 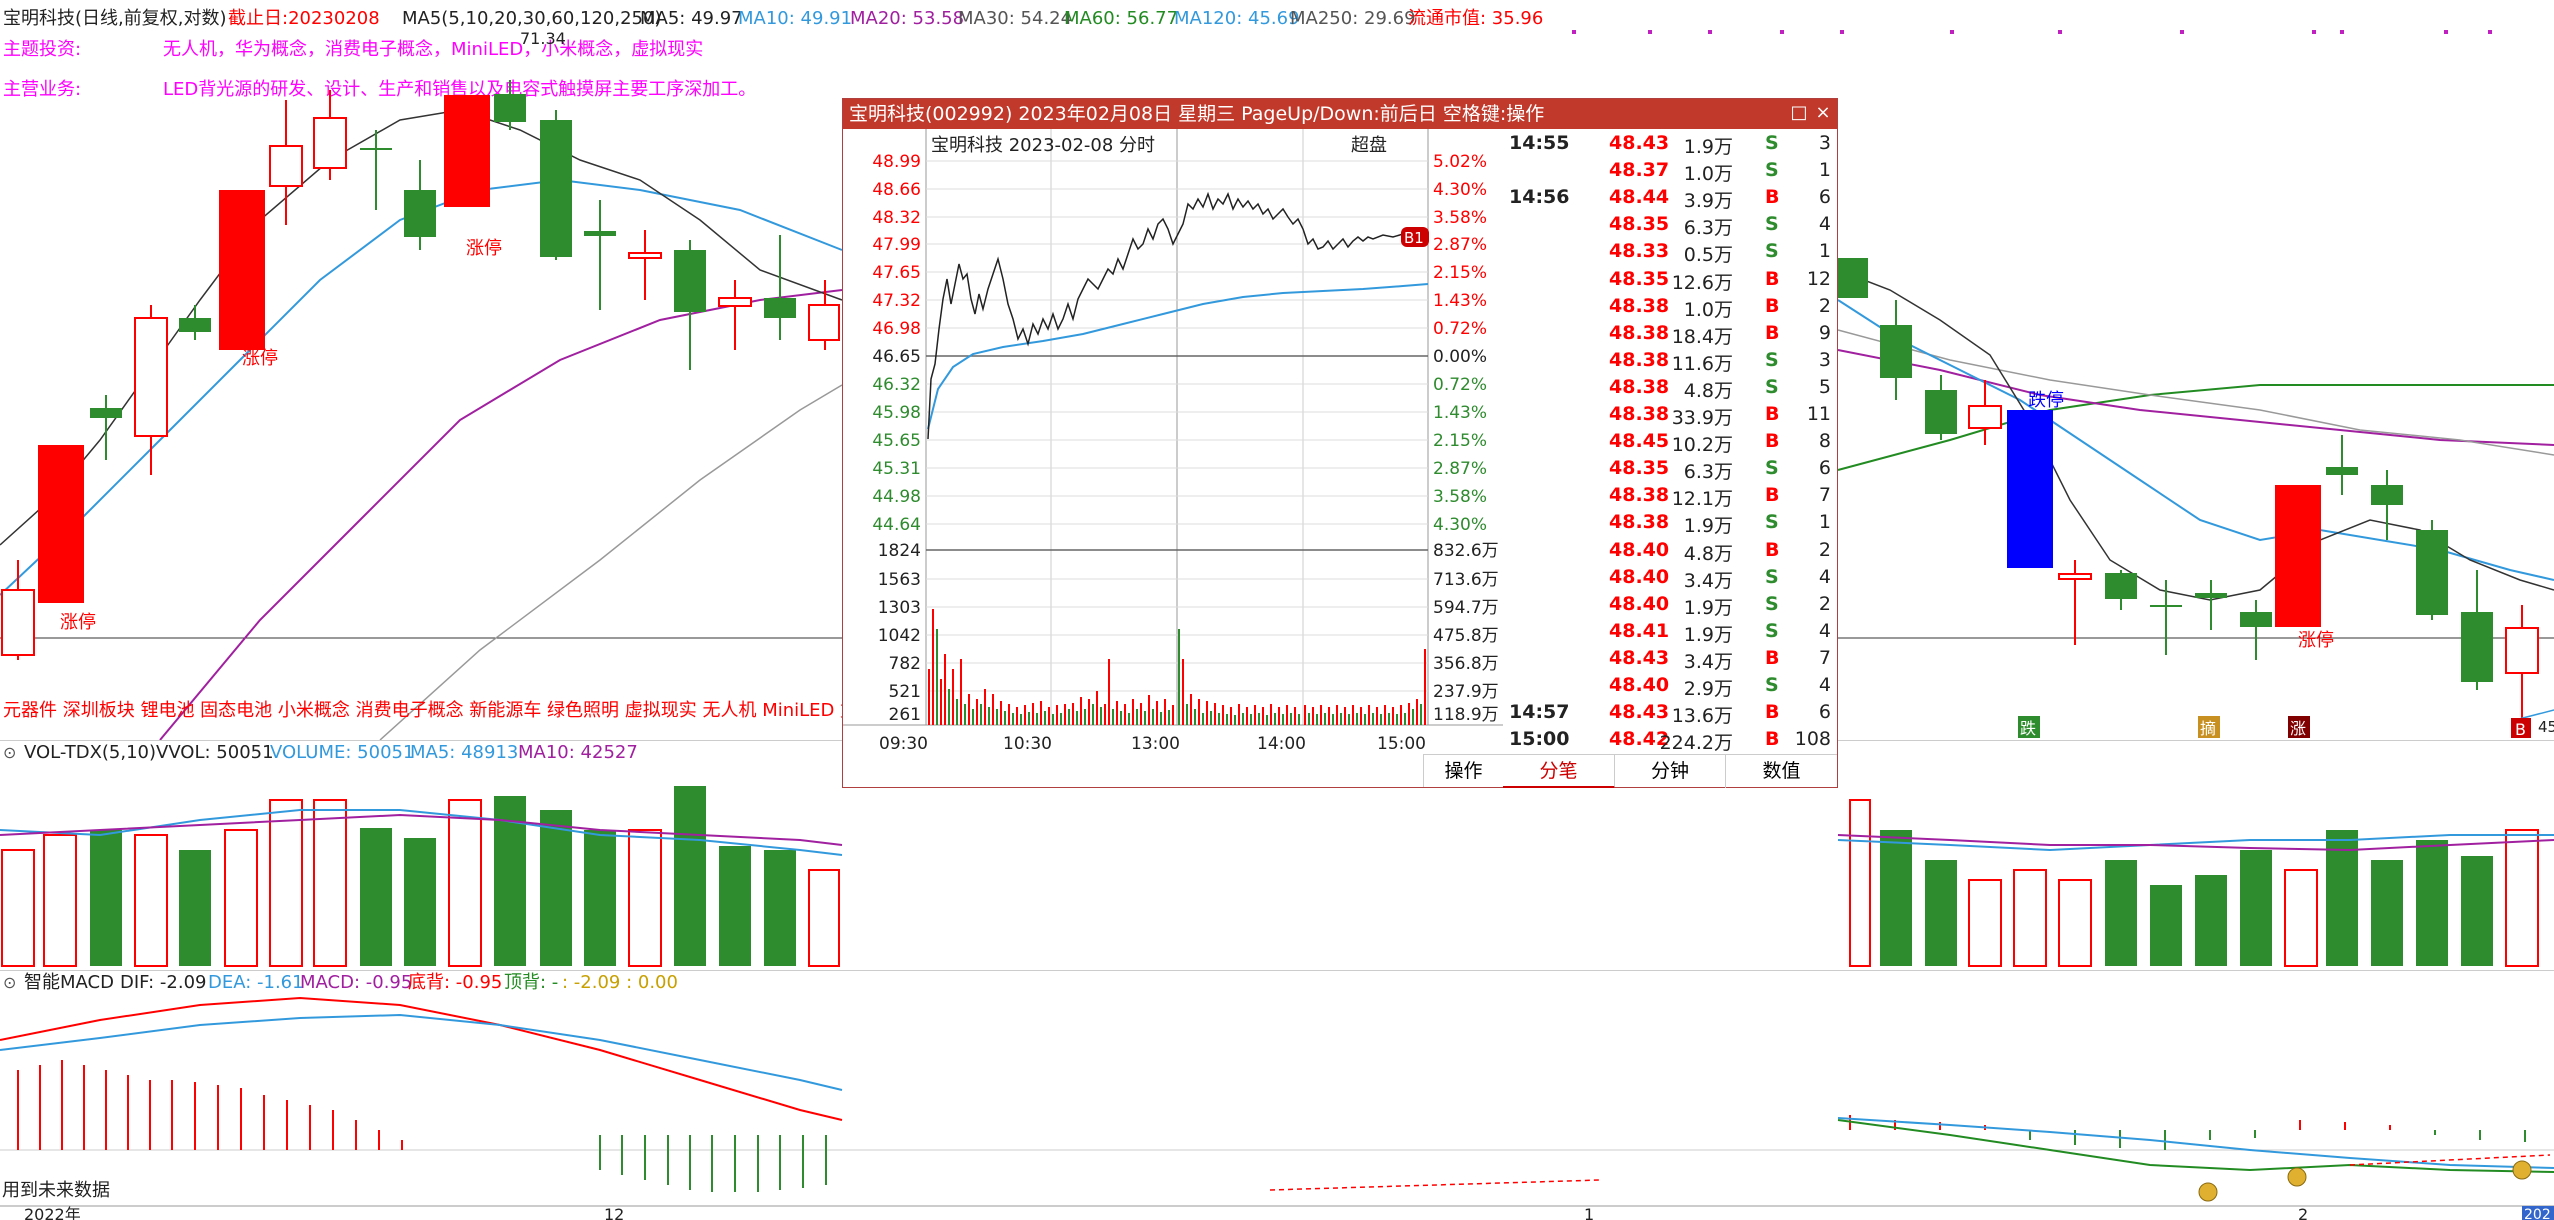 What do you see at coordinates (2028, 728) in the screenshot?
I see `svg-text: 跌` at bounding box center [2028, 728].